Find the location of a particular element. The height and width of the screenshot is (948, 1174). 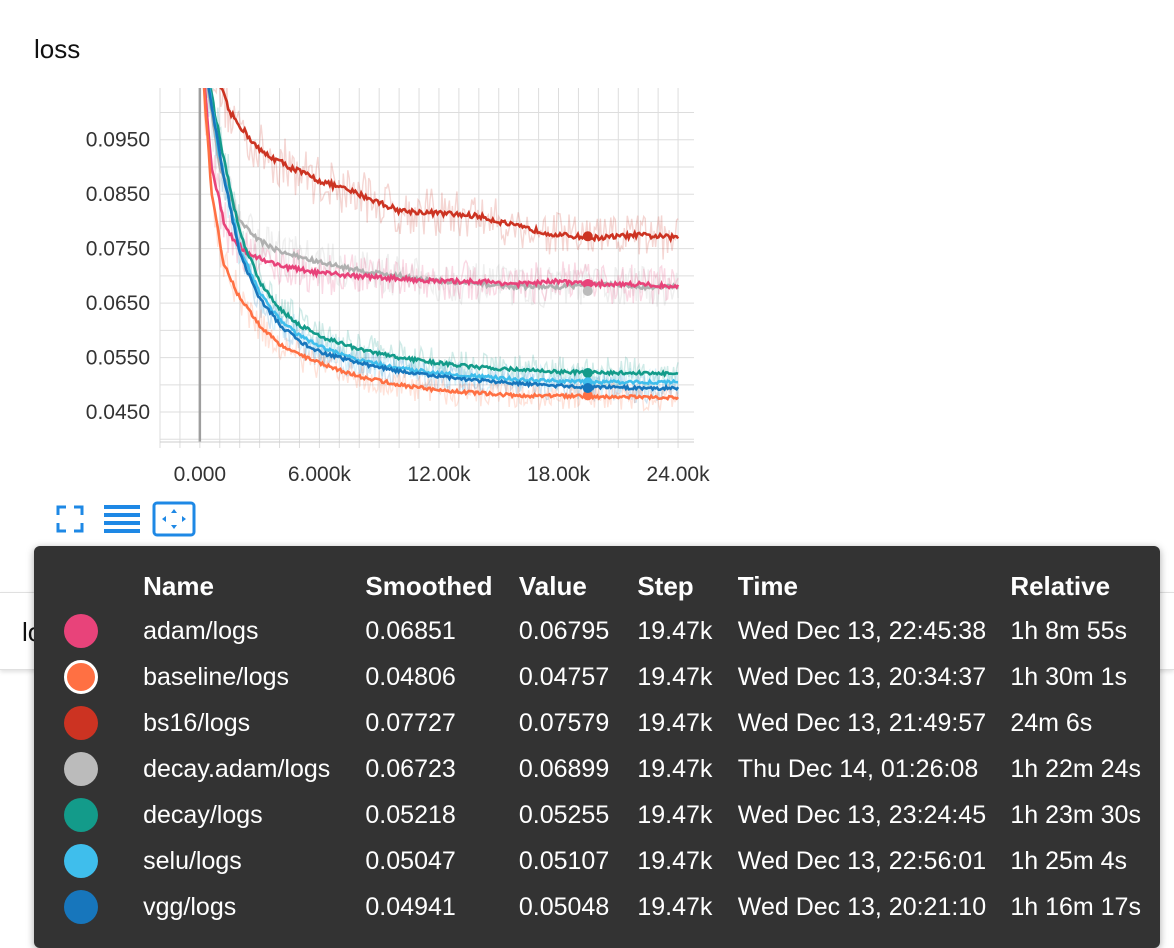

cell-relative: 1h 16m 17s is located at coordinates (1075, 906).